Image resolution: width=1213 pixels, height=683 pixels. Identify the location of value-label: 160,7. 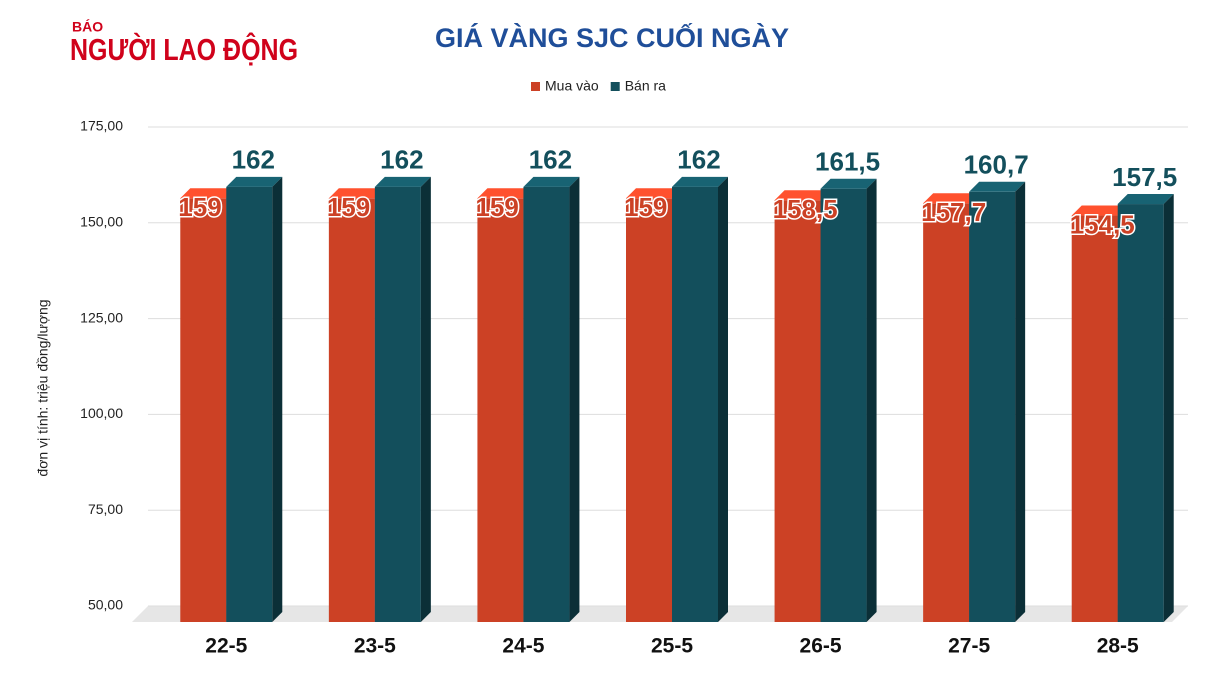
(996, 165).